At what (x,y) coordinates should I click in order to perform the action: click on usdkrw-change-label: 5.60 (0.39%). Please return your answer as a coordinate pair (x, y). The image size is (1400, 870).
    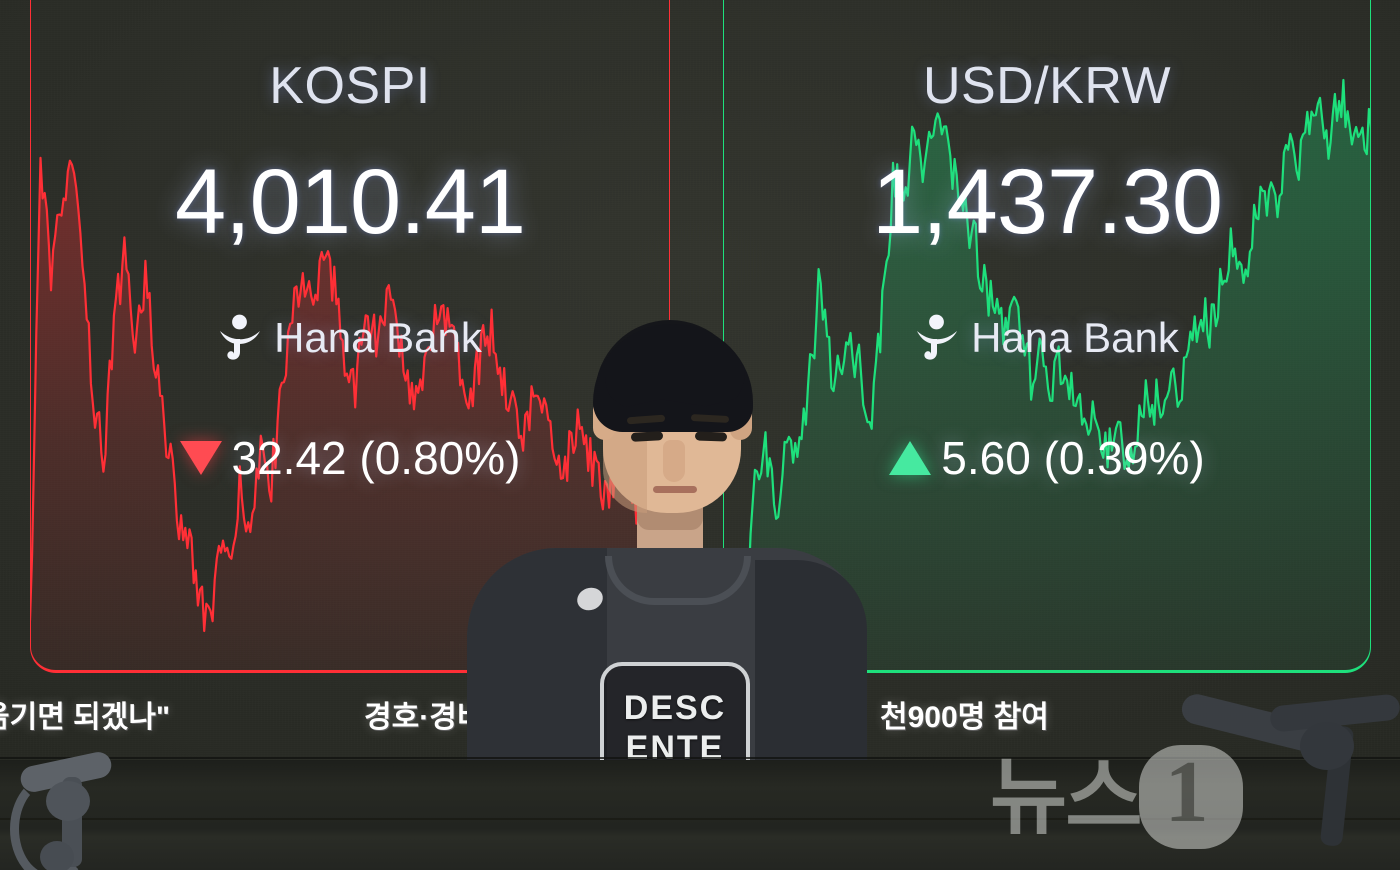
    Looking at the image, I should click on (1073, 458).